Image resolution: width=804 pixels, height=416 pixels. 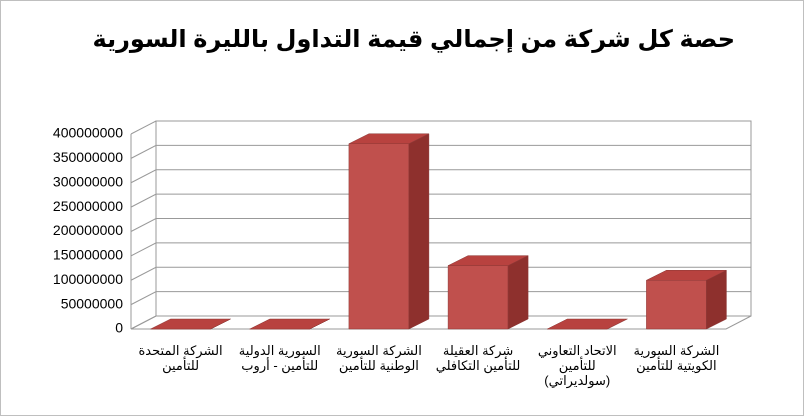 I want to click on y-tick-label: 150000000, so click(x=88, y=255).